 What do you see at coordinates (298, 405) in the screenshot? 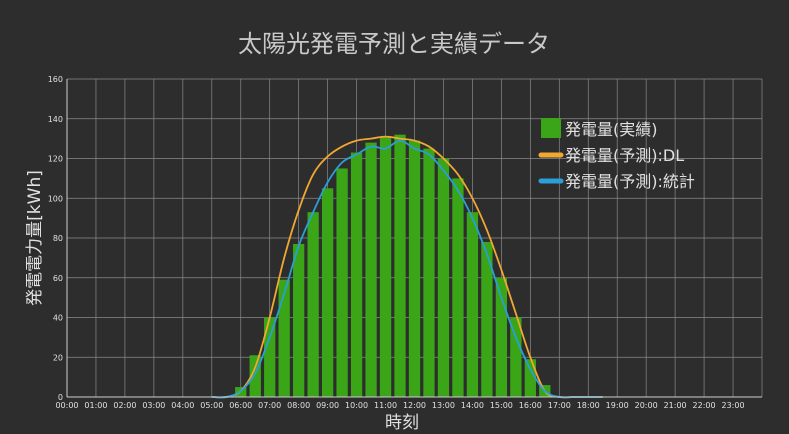
I see `x-tick-label: 08:00` at bounding box center [298, 405].